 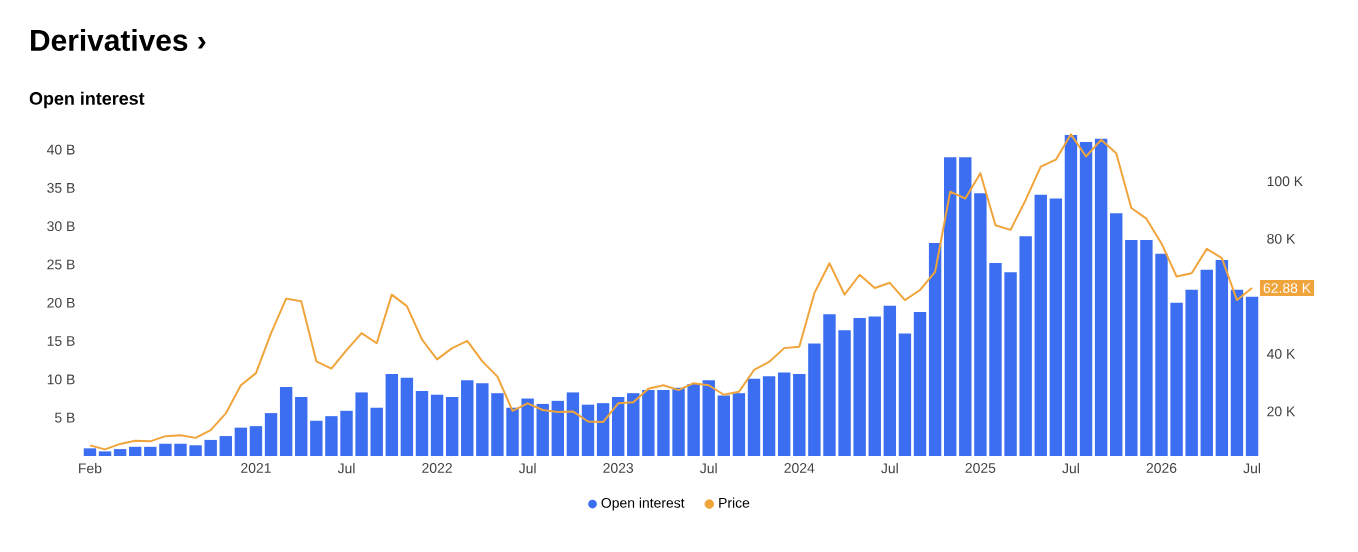 I want to click on chart-subtitle: Open interest, so click(x=87, y=100).